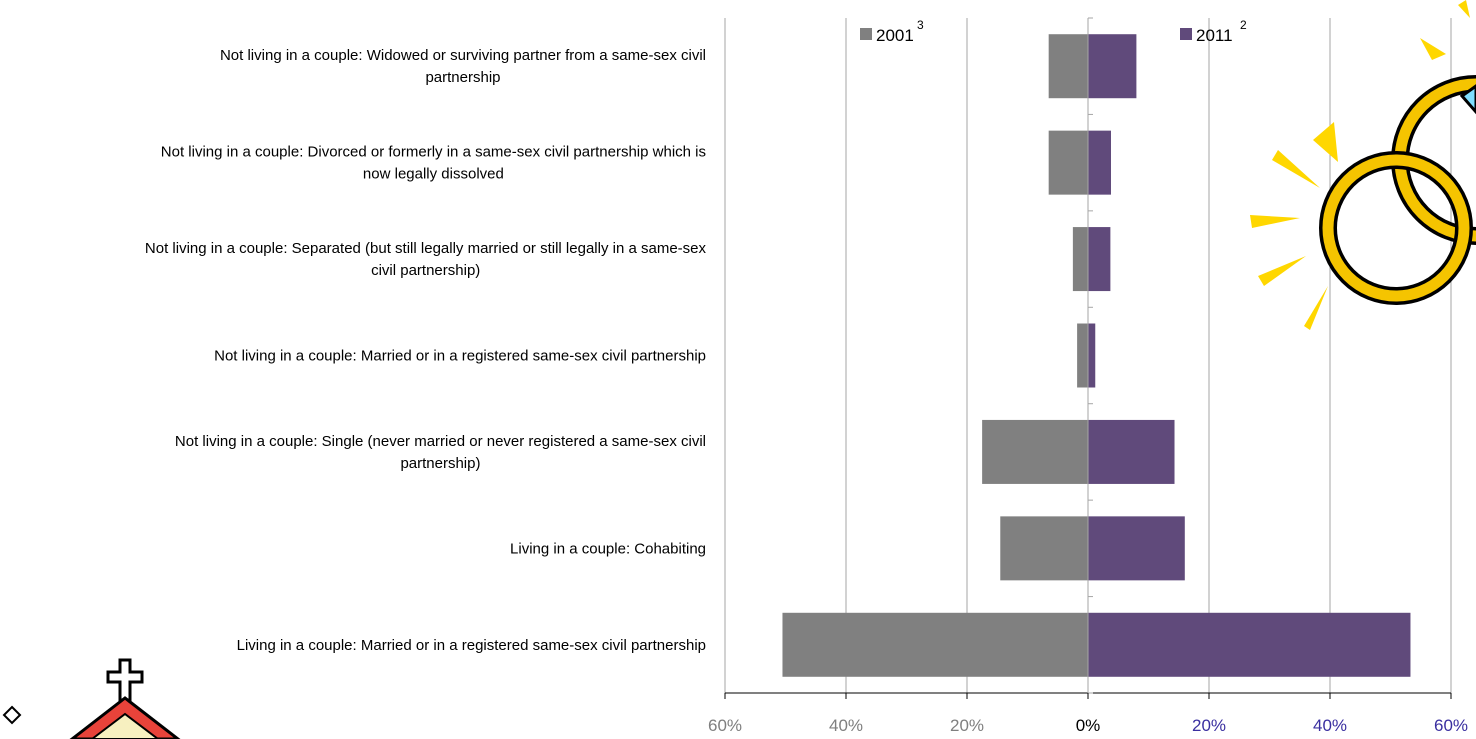 The height and width of the screenshot is (739, 1476). What do you see at coordinates (462, 77) in the screenshot?
I see `category-label: partnership` at bounding box center [462, 77].